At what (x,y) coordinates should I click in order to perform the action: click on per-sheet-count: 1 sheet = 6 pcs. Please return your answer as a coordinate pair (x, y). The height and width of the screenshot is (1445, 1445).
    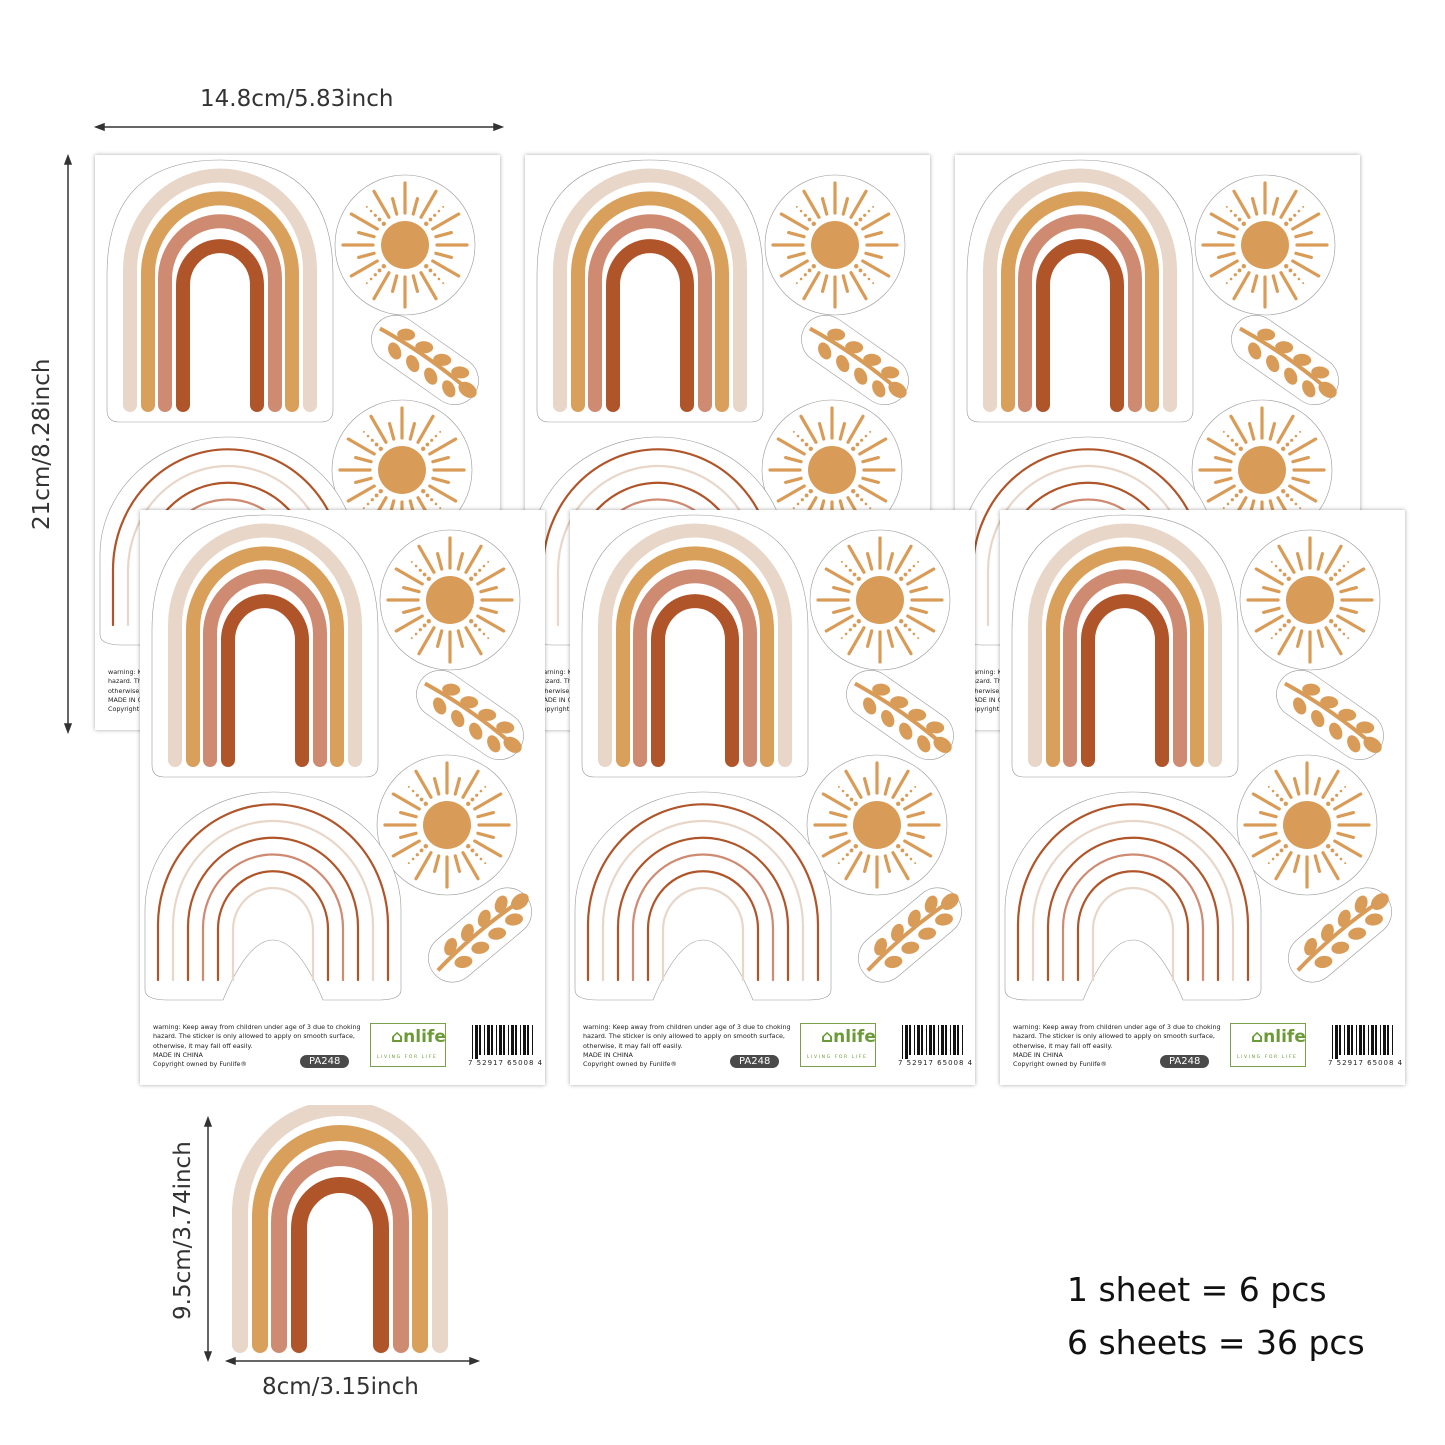
    Looking at the image, I should click on (1197, 1289).